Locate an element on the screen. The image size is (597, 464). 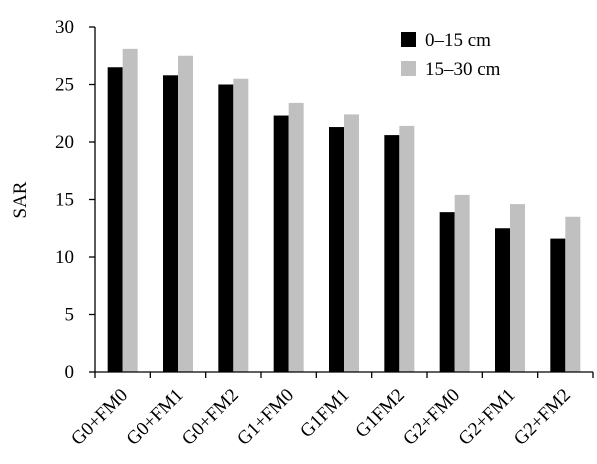
x-category-label: G1FM1 is located at coordinates (324, 413).